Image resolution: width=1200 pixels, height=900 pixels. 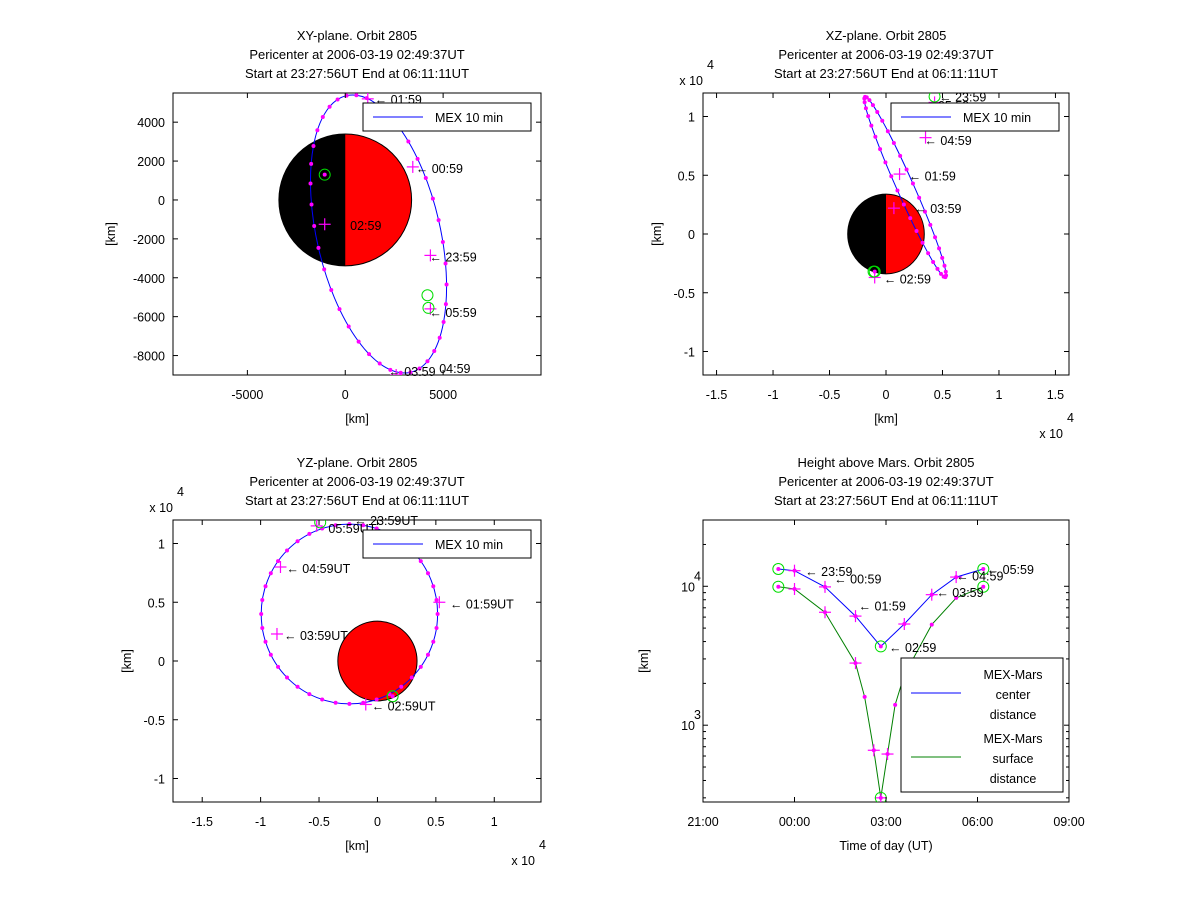 I want to click on time-annotation: ← 23:59, so click(x=962, y=98).